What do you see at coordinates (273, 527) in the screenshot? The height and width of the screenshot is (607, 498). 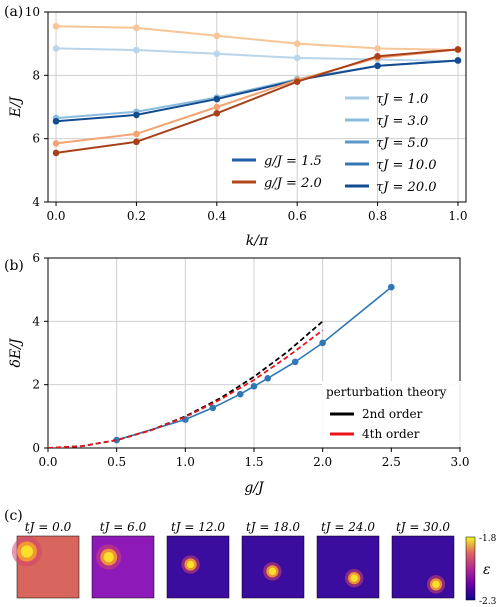 I see `snapshot-label: tJ = 18.0` at bounding box center [273, 527].